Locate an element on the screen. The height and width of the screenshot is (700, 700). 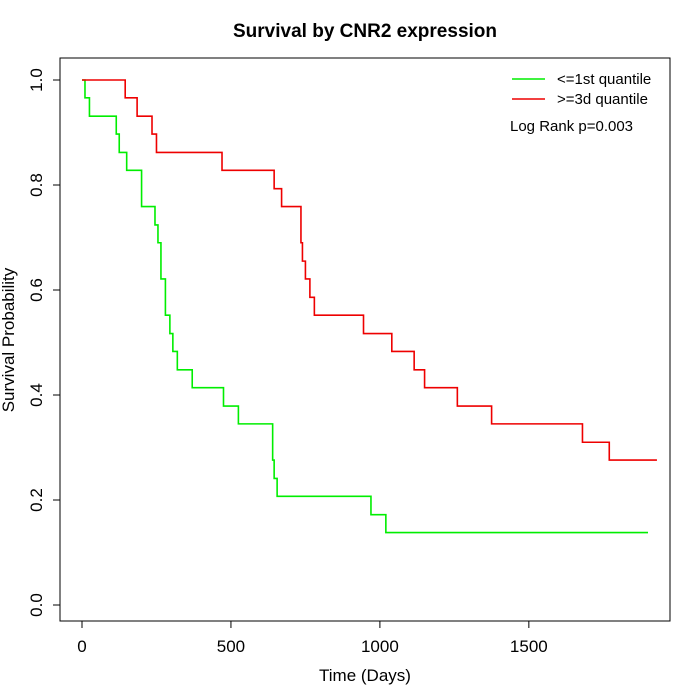
x-axis-label: Time (Days) is located at coordinates (365, 675).